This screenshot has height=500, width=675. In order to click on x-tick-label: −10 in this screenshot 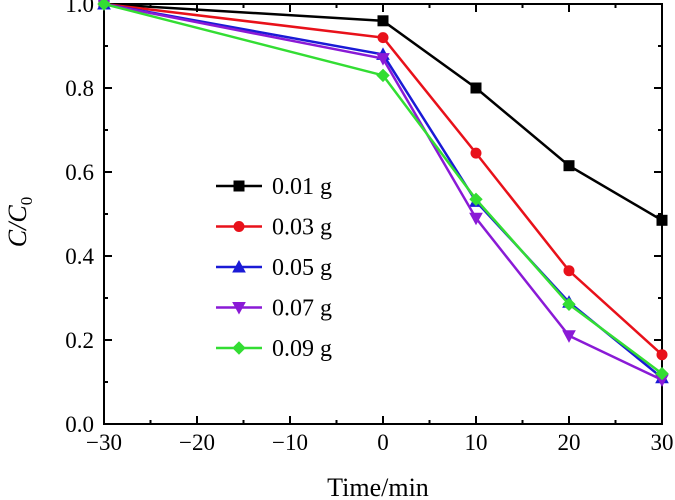, I will do `click(290, 442)`.